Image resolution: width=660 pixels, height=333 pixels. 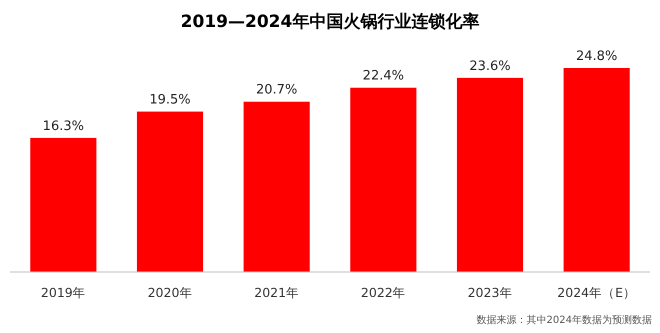 What do you see at coordinates (63, 126) in the screenshot?
I see `data-label: 16.3%` at bounding box center [63, 126].